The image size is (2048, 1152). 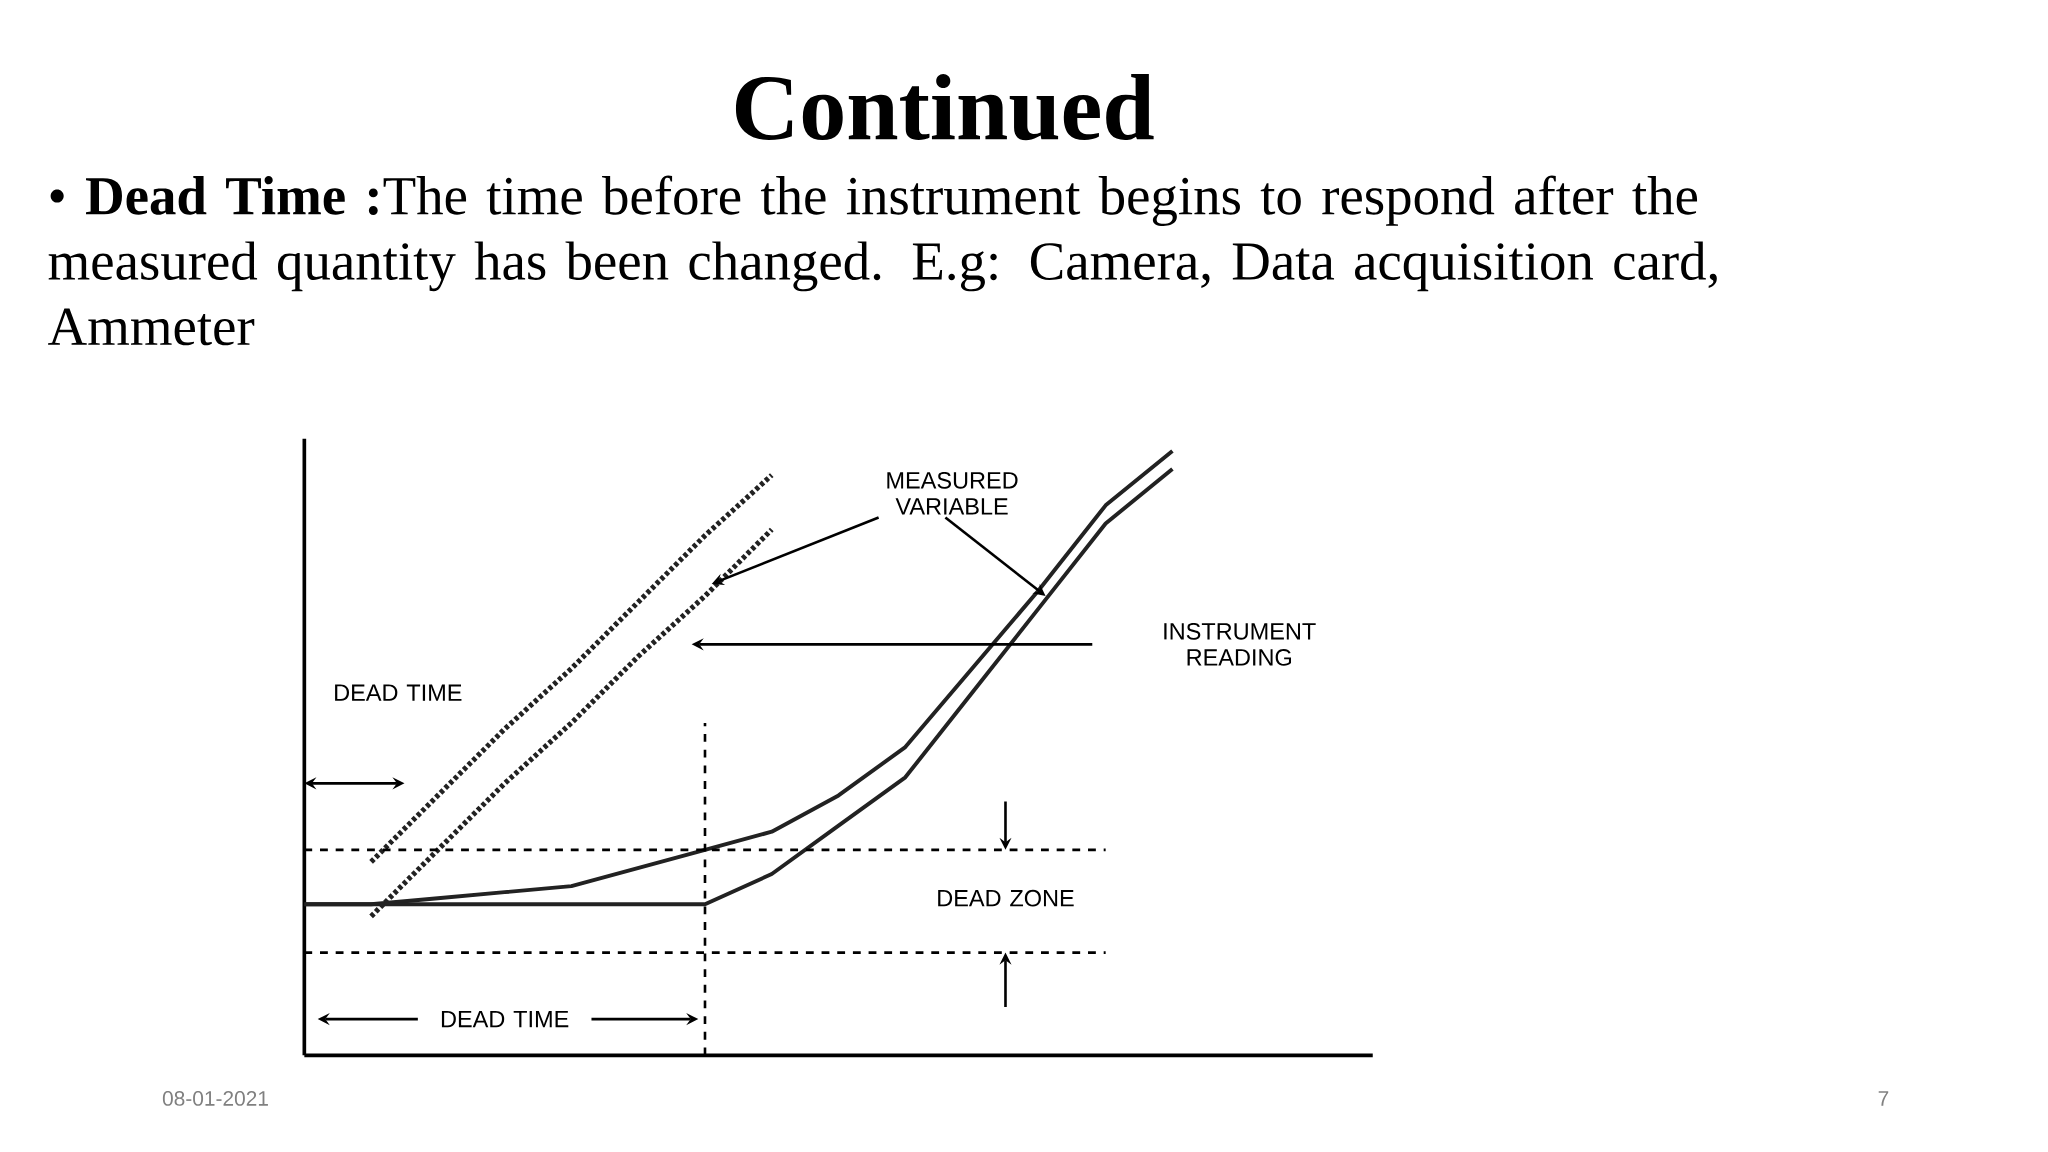 What do you see at coordinates (1883, 1098) in the screenshot?
I see `text: 7` at bounding box center [1883, 1098].